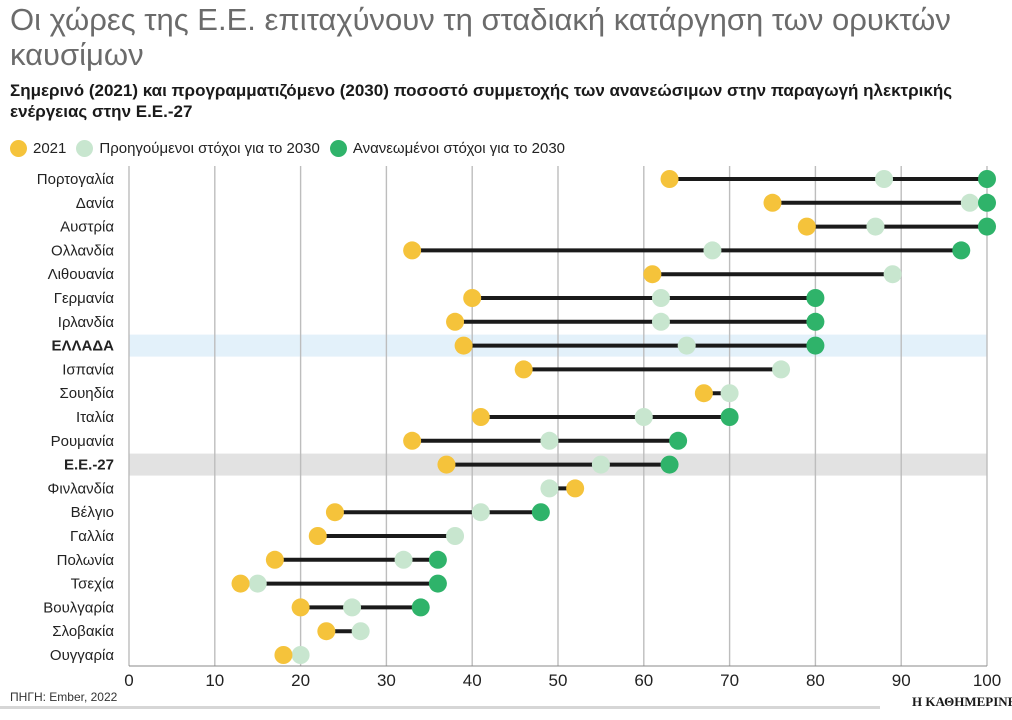 Image resolution: width=1012 pixels, height=720 pixels. I want to click on row-label: Πορτογαλία, so click(76, 179).